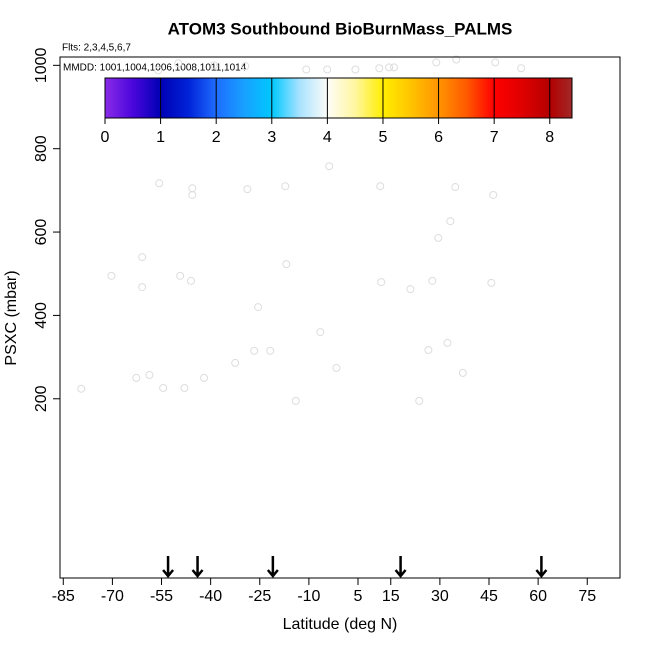  I want to click on y-tick-label: 600, so click(41, 232).